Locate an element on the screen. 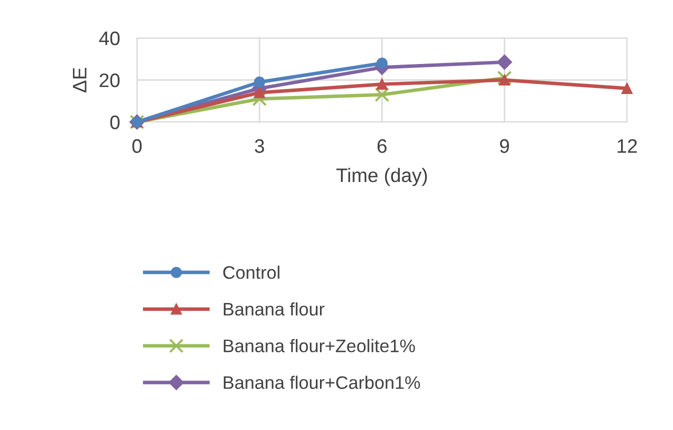  y-tick-label: 20 is located at coordinates (110, 80).